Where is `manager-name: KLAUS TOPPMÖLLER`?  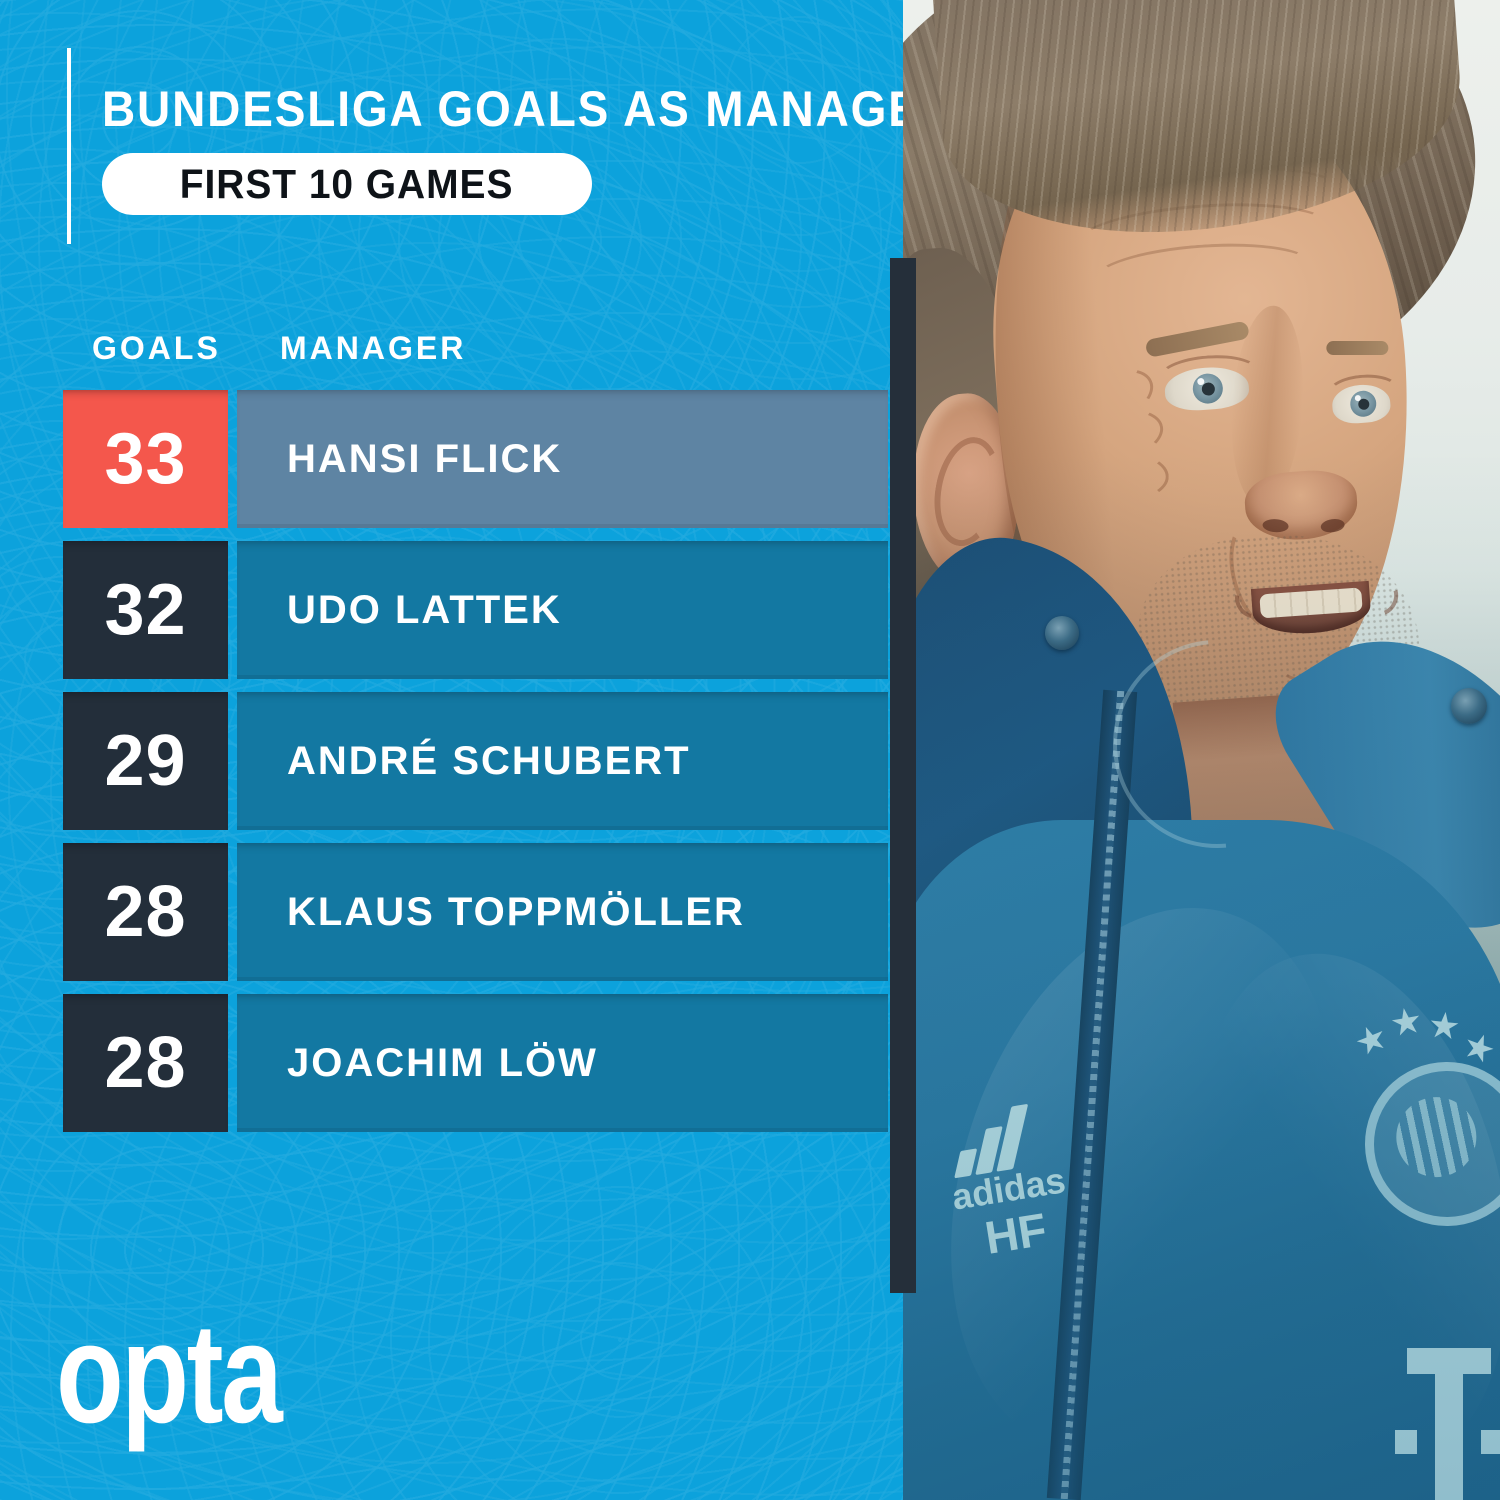
manager-name: KLAUS TOPPMÖLLER is located at coordinates (516, 911).